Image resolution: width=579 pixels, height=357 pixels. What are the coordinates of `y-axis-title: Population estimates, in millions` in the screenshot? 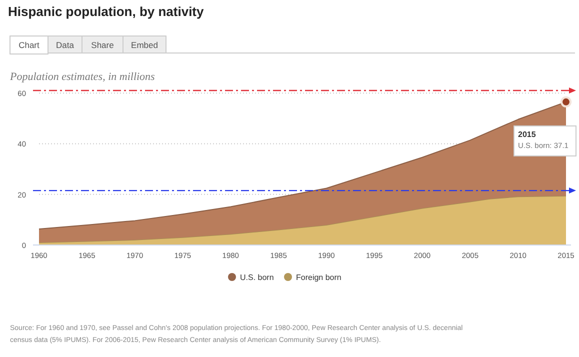 It's located at (82, 77).